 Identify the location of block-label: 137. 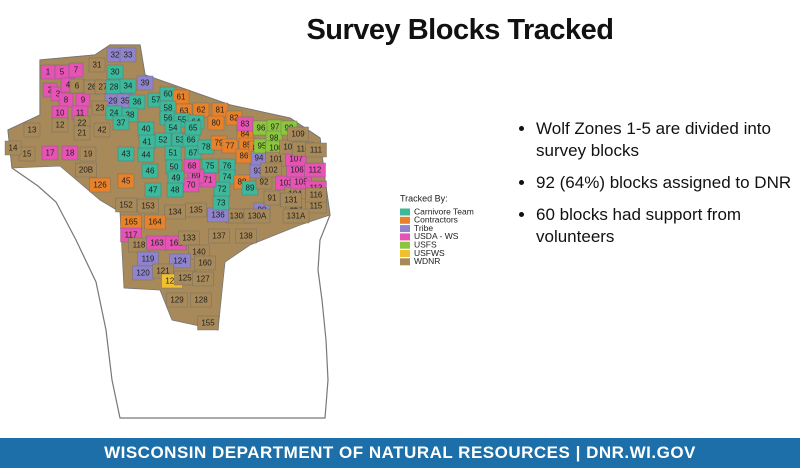
(219, 236).